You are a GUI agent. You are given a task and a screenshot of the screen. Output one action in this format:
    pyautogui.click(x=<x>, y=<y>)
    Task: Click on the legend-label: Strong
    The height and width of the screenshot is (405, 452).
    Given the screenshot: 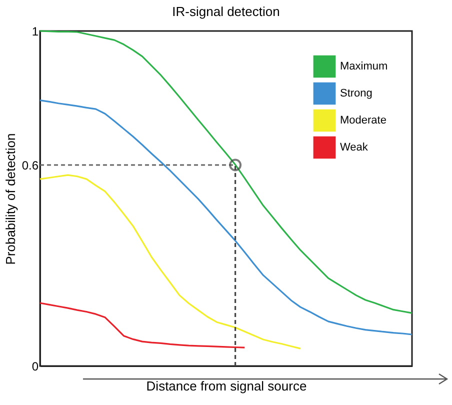 What is the action you would take?
    pyautogui.click(x=356, y=94)
    